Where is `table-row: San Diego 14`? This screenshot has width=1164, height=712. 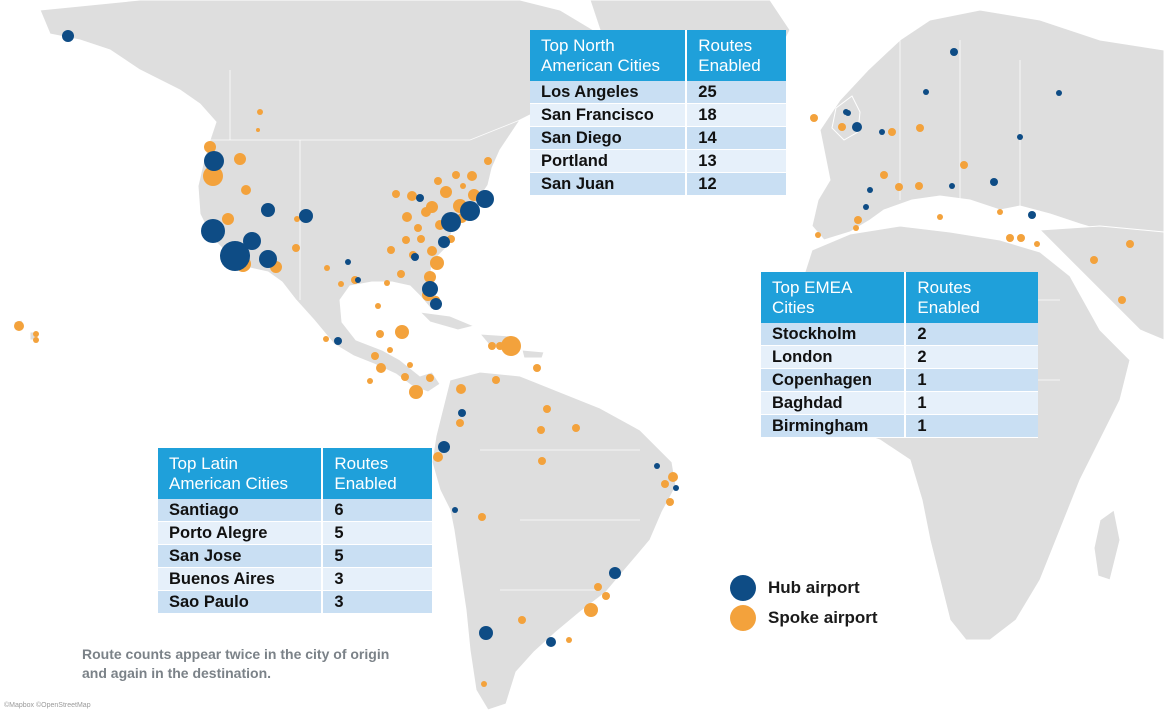
table-row: San Diego 14 is located at coordinates (658, 138).